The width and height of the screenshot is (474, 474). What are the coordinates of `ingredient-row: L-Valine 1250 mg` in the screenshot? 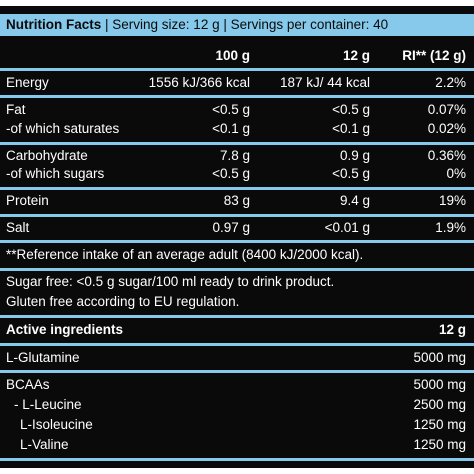 It's located at (237, 445).